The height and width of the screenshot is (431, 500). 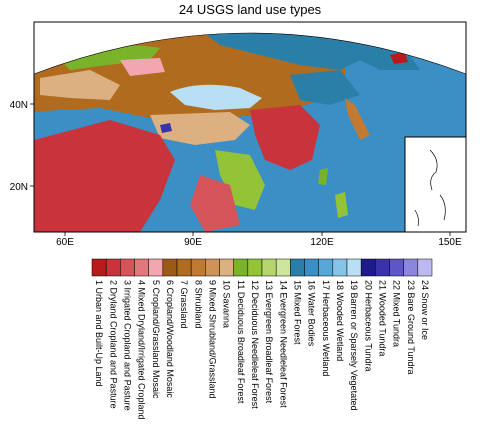 I want to click on projection-top-edge, so click(x=250, y=53).